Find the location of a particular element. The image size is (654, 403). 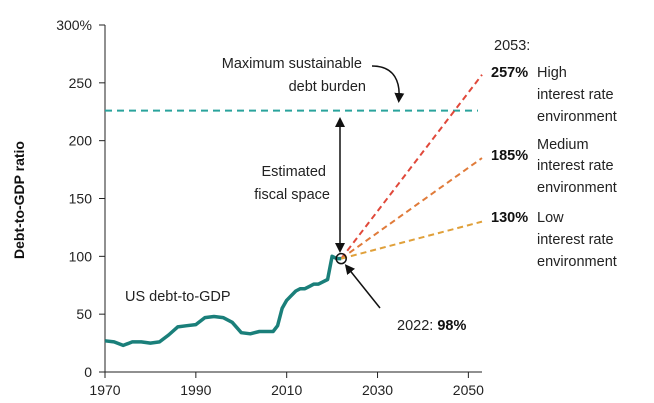

projection-name-medium: Medium interest rate environment is located at coordinates (577, 166).